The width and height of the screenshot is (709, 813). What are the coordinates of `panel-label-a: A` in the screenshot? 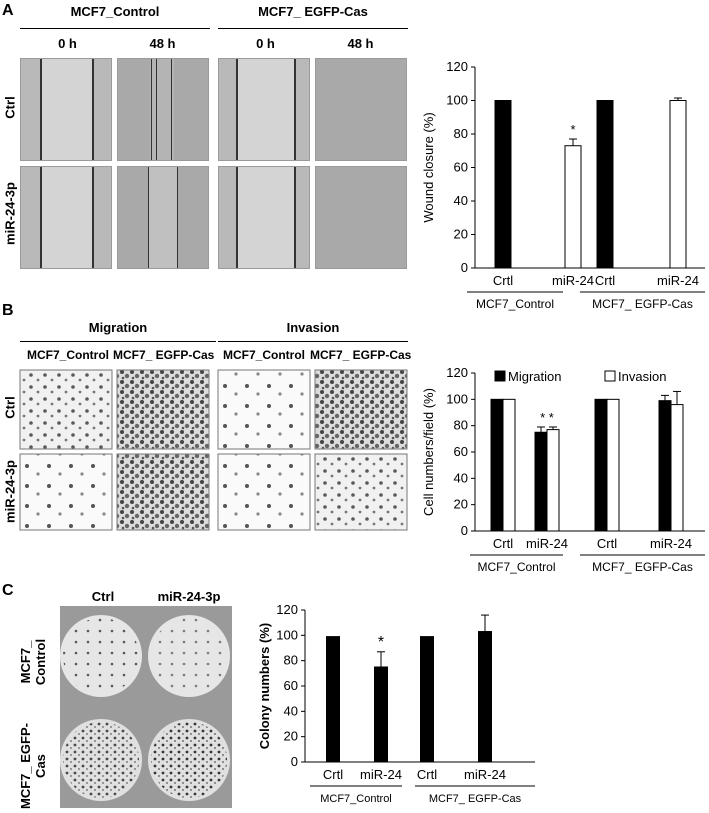 It's located at (8, 10).